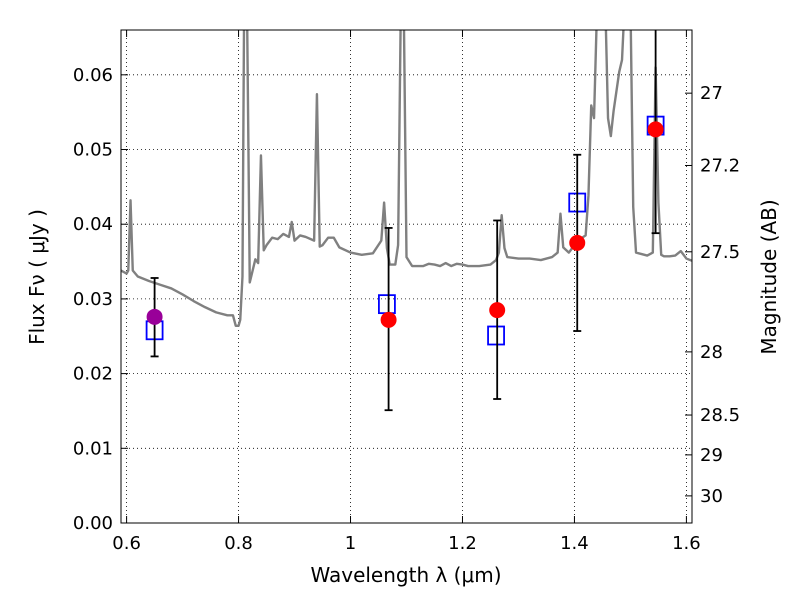 The width and height of the screenshot is (800, 600). Describe the element at coordinates (93, 224) in the screenshot. I see `y-tick-label: 0.04` at that location.